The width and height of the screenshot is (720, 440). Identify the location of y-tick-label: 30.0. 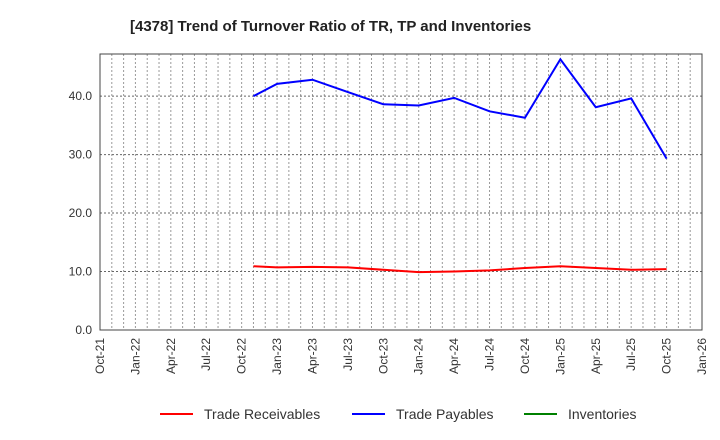
(81, 155).